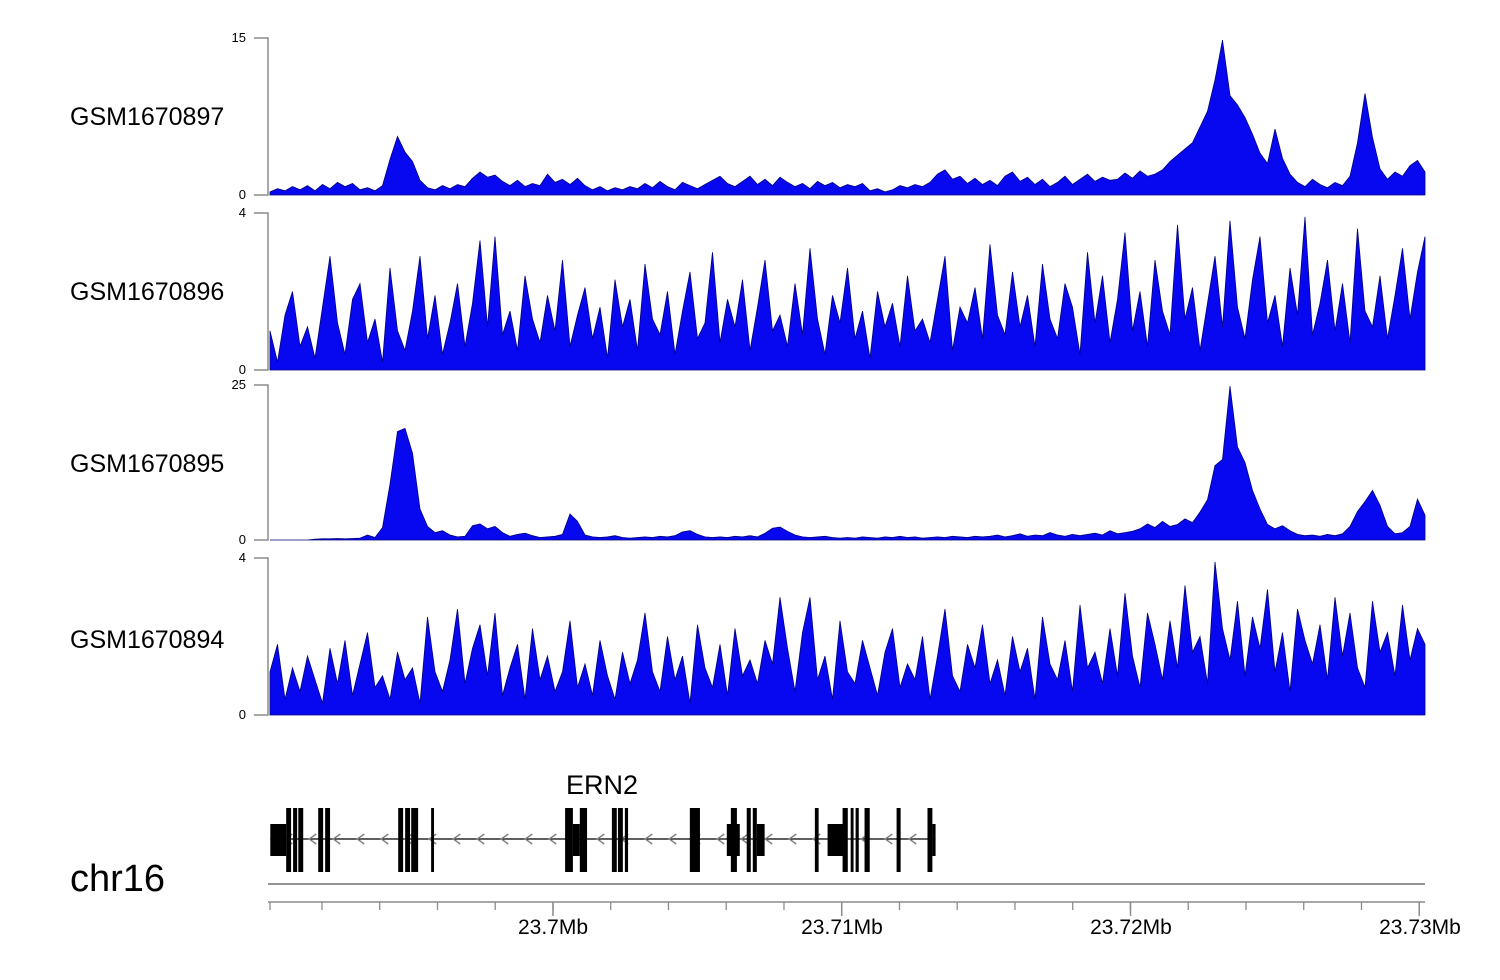 The width and height of the screenshot is (1500, 980). Describe the element at coordinates (238, 37) in the screenshot. I see `yaxis-max-track-1: 15` at that location.